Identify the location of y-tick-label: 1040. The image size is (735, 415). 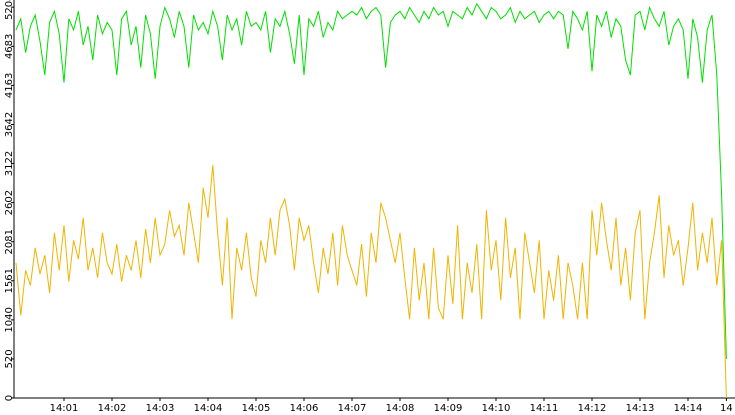
(9, 319).